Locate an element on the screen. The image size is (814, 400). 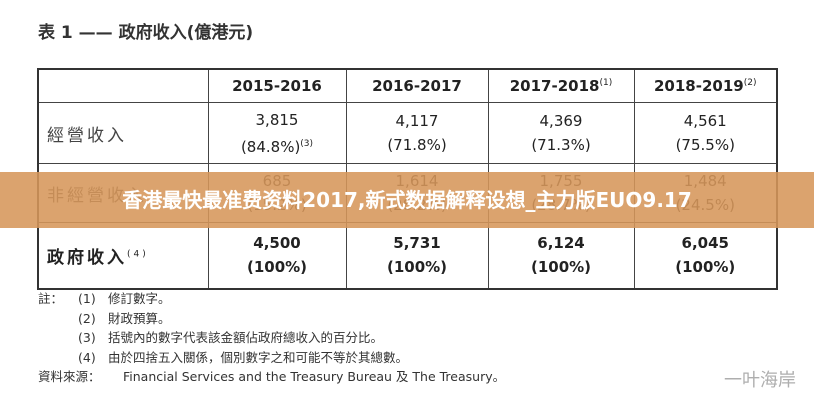
year-label: 2016-2017 is located at coordinates (417, 86).